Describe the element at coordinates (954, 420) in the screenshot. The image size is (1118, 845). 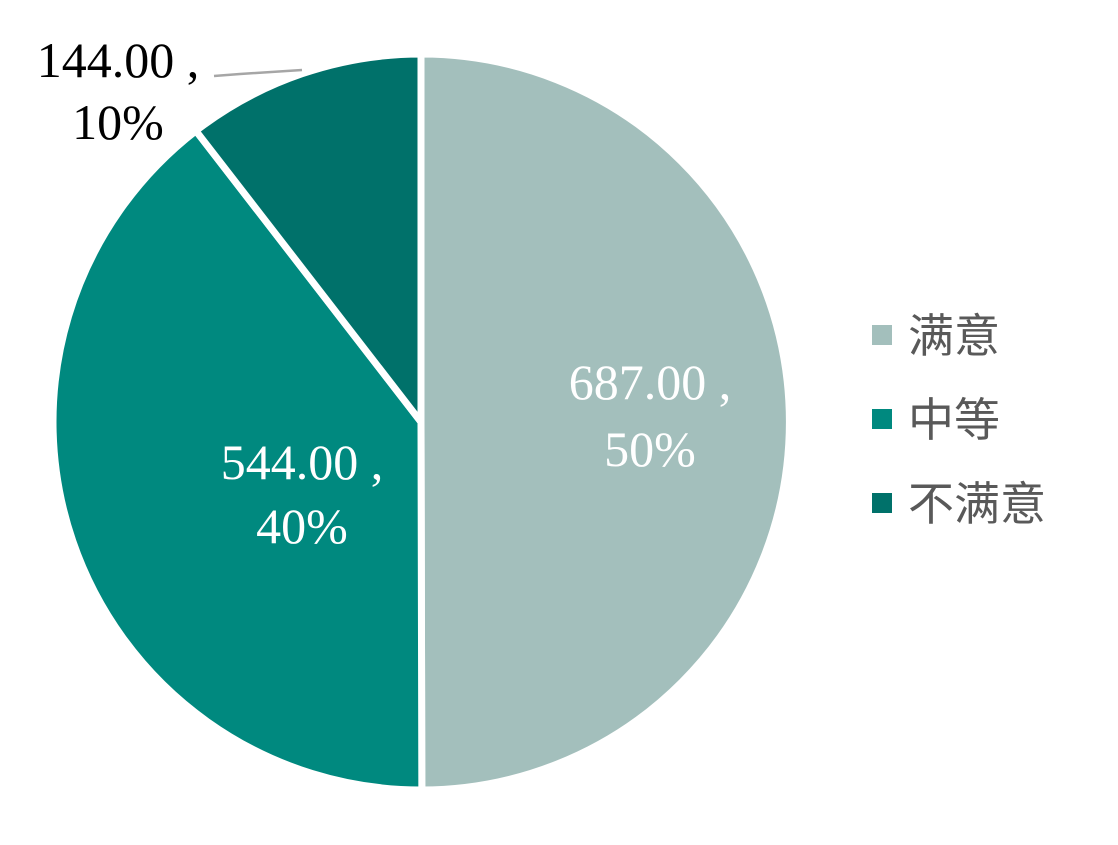
I see `legend-label: 中等` at that location.